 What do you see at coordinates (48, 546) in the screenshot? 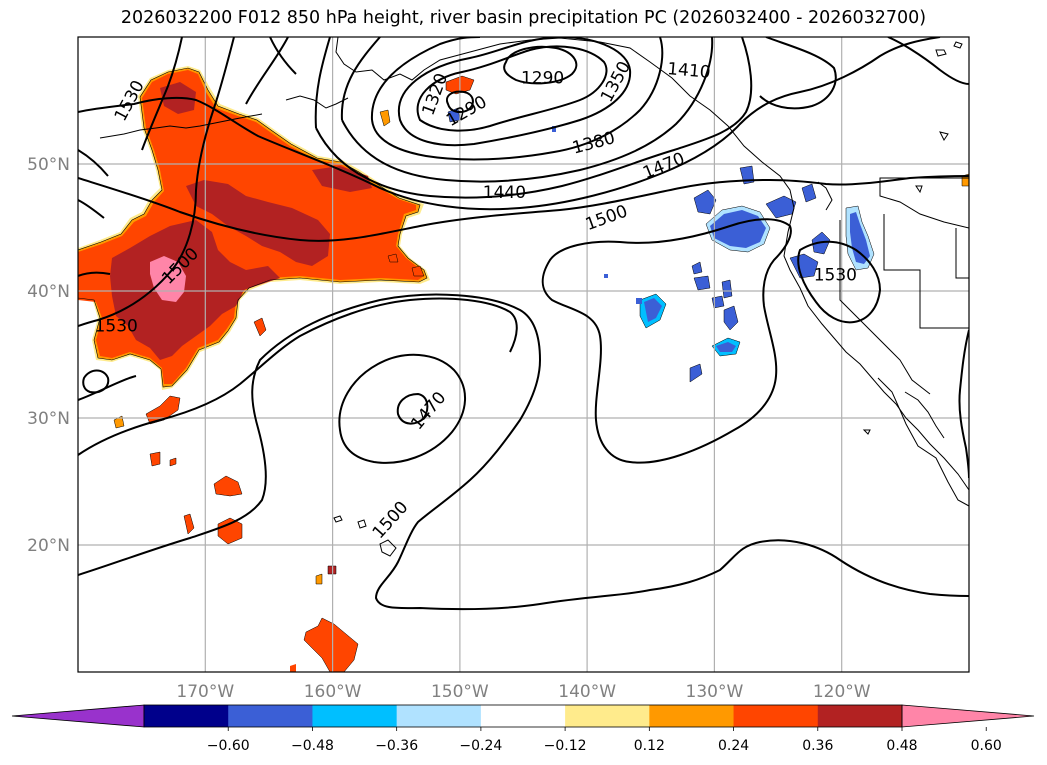
I see `lat-tick-label: 20°N` at bounding box center [48, 546].